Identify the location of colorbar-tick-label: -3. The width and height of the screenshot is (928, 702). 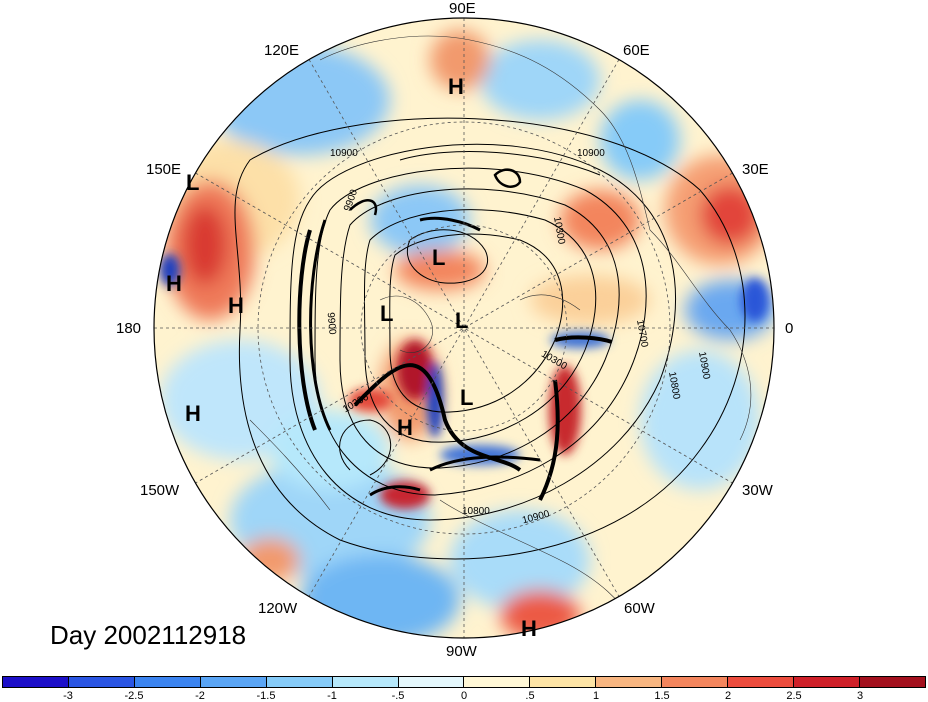
(68, 696).